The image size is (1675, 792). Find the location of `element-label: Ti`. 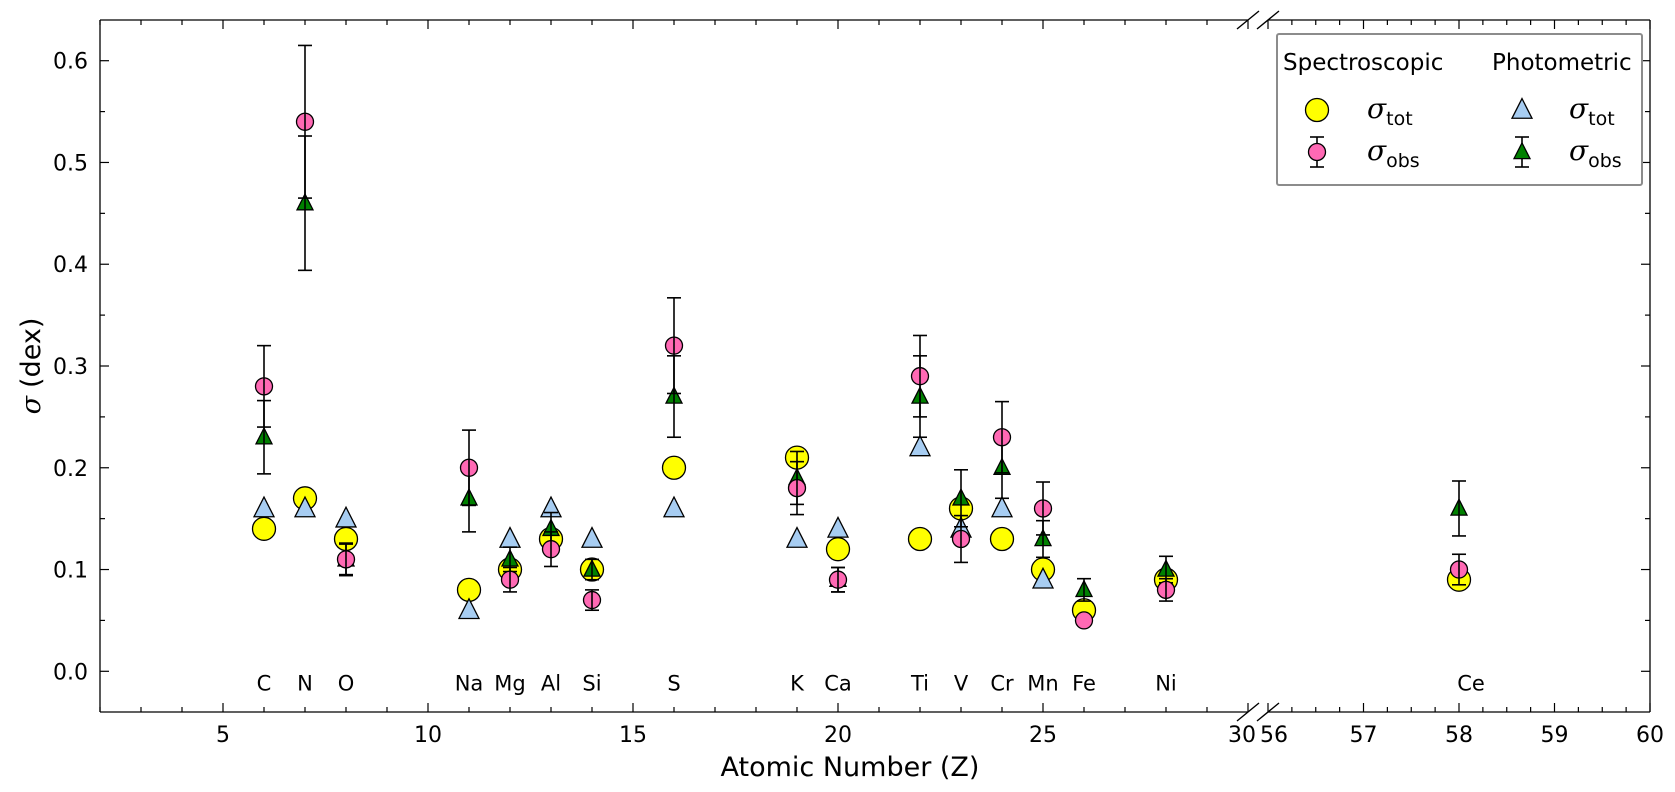

element-label: Ti is located at coordinates (919, 683).